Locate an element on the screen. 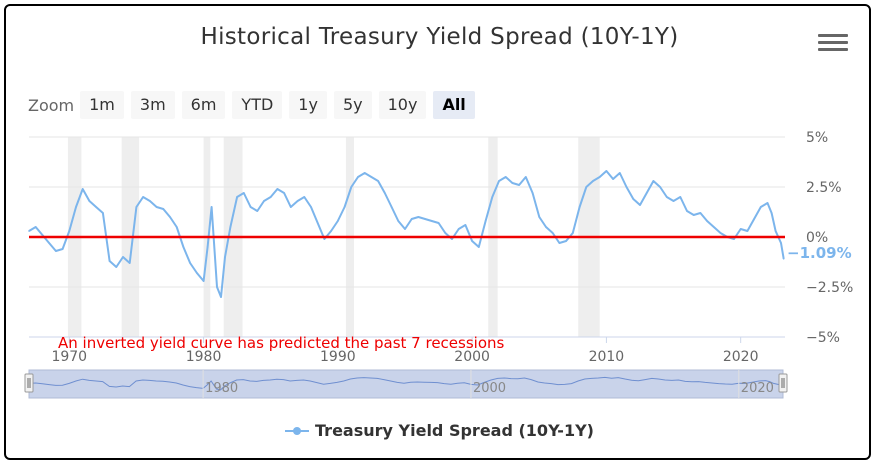 This screenshot has height=468, width=879. x-tick-label: 1980 is located at coordinates (204, 357).